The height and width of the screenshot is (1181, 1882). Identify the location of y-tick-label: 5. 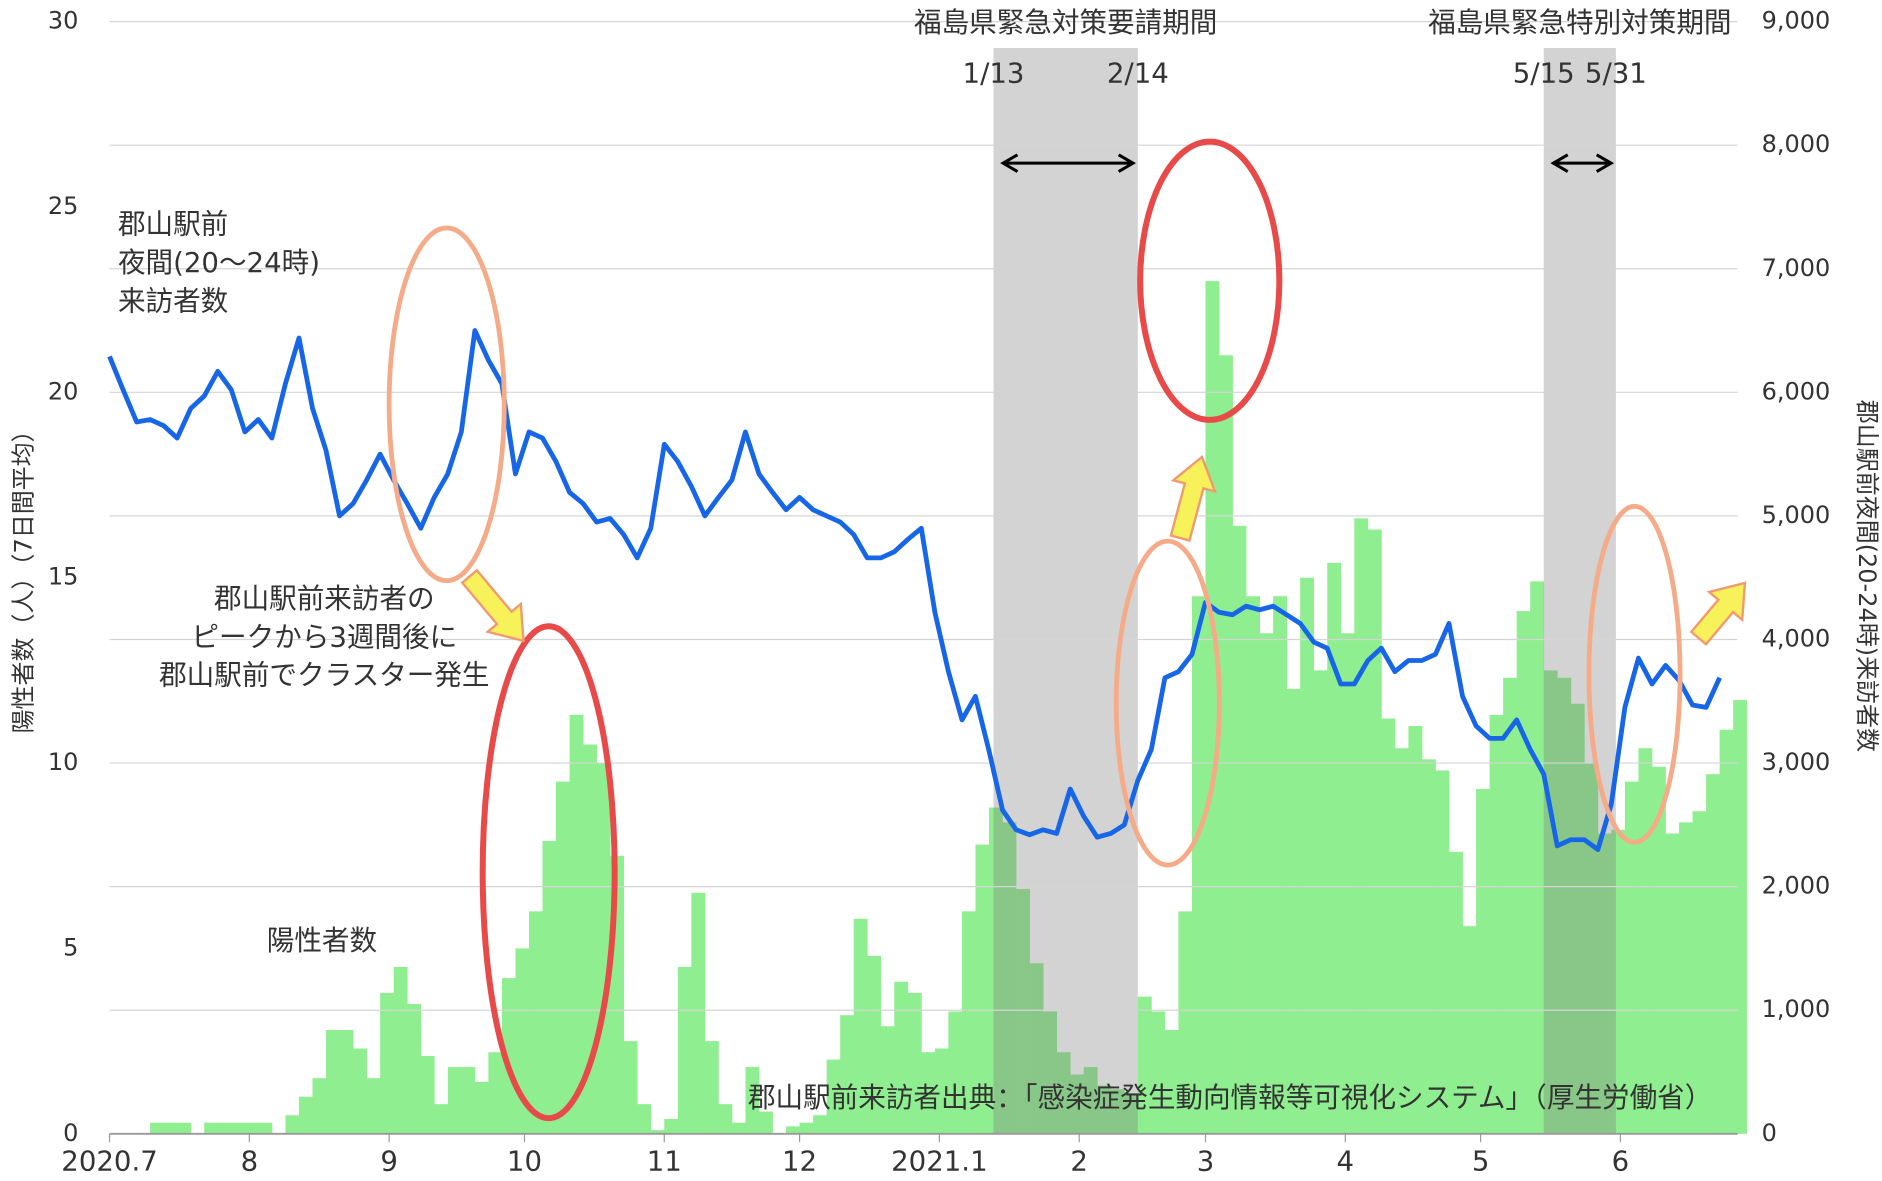
(70, 947).